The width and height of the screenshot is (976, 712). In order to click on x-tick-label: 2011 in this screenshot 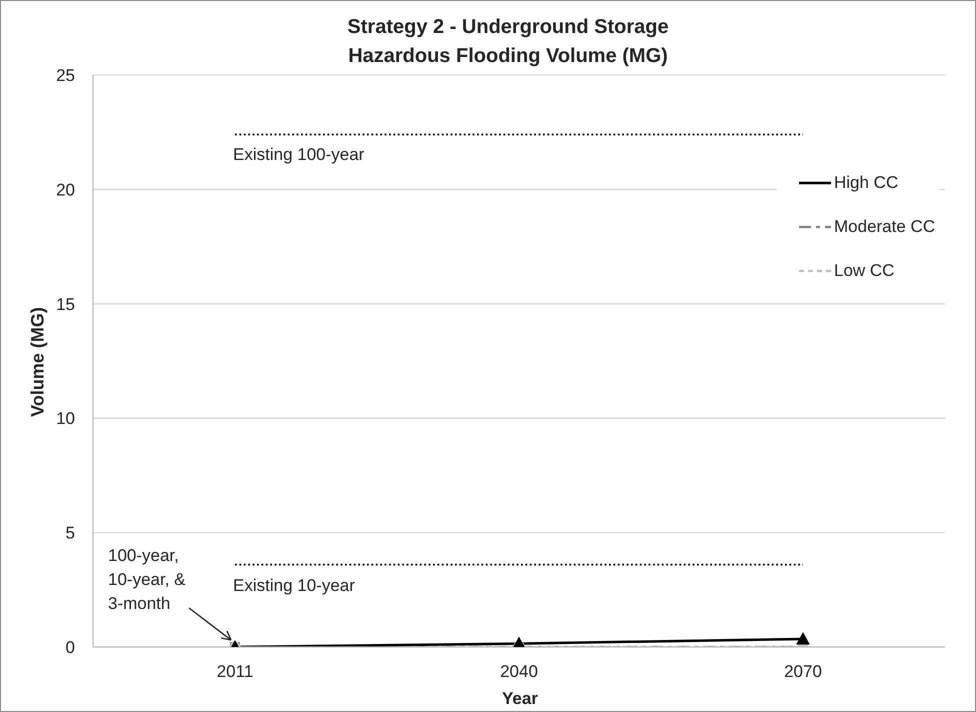, I will do `click(235, 672)`.